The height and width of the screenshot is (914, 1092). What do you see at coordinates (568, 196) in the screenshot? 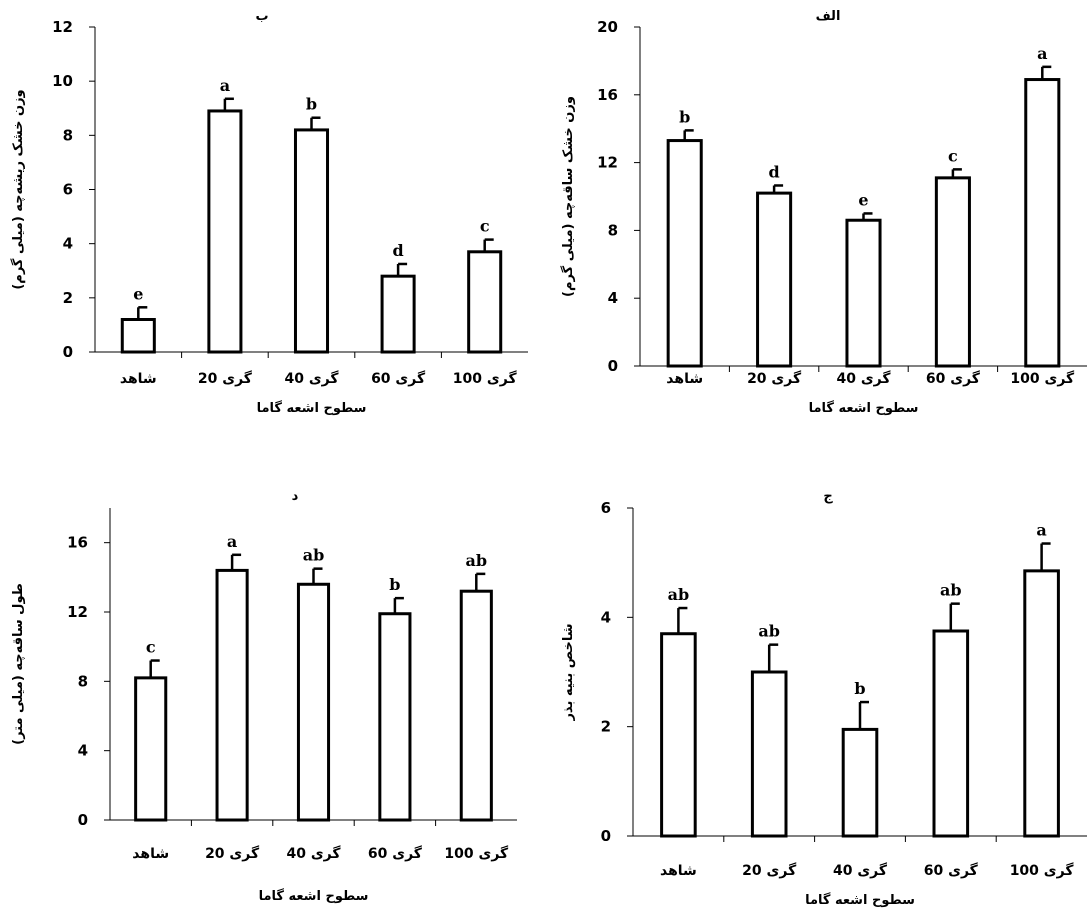
I see `y-axis-title: وزن خشک ساقه‌چه (میلی گرم)` at bounding box center [568, 196].